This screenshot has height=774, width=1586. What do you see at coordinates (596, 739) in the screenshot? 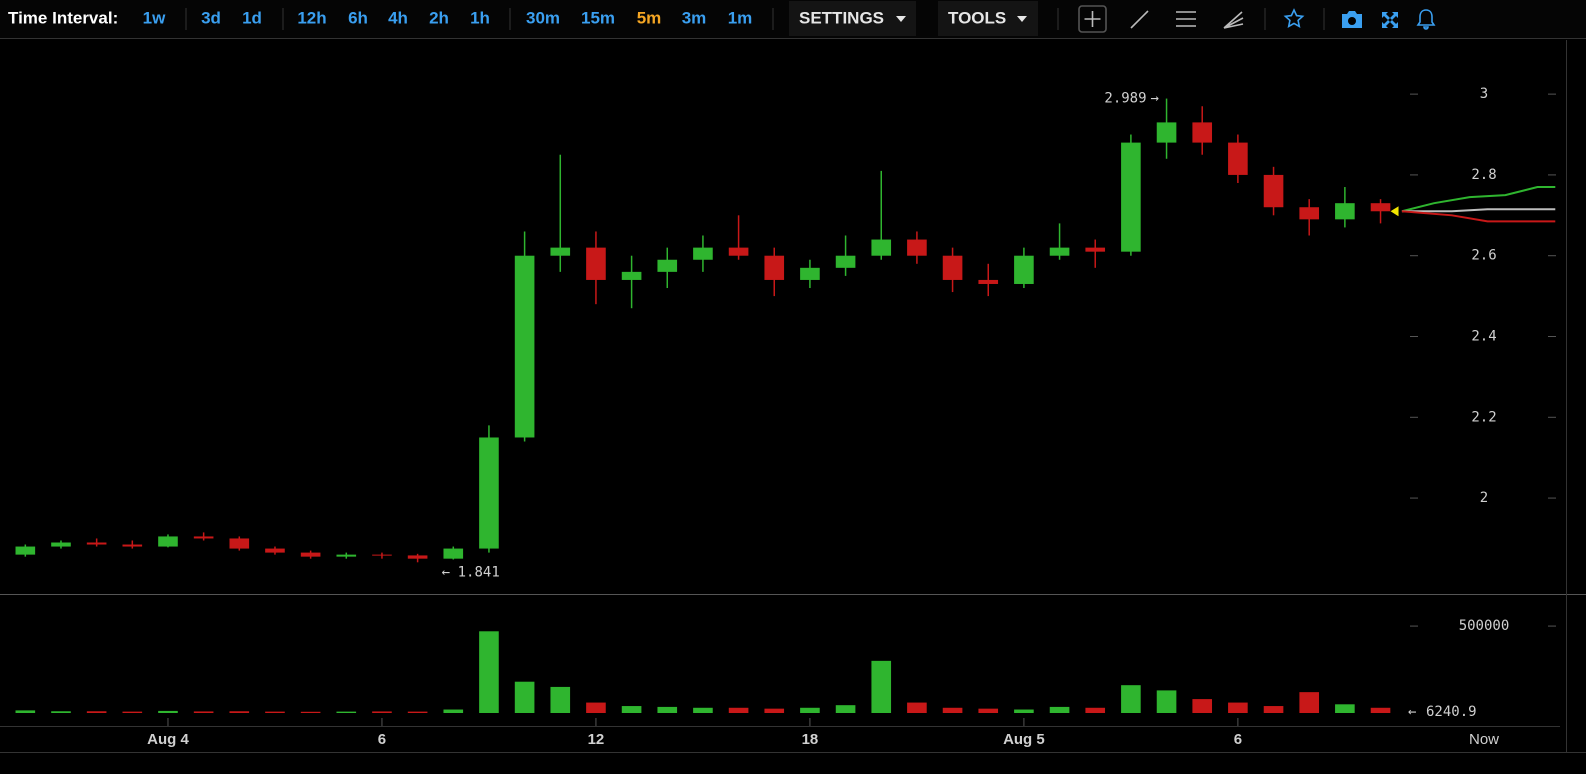
I see `x-tick-label: 12` at bounding box center [596, 739].